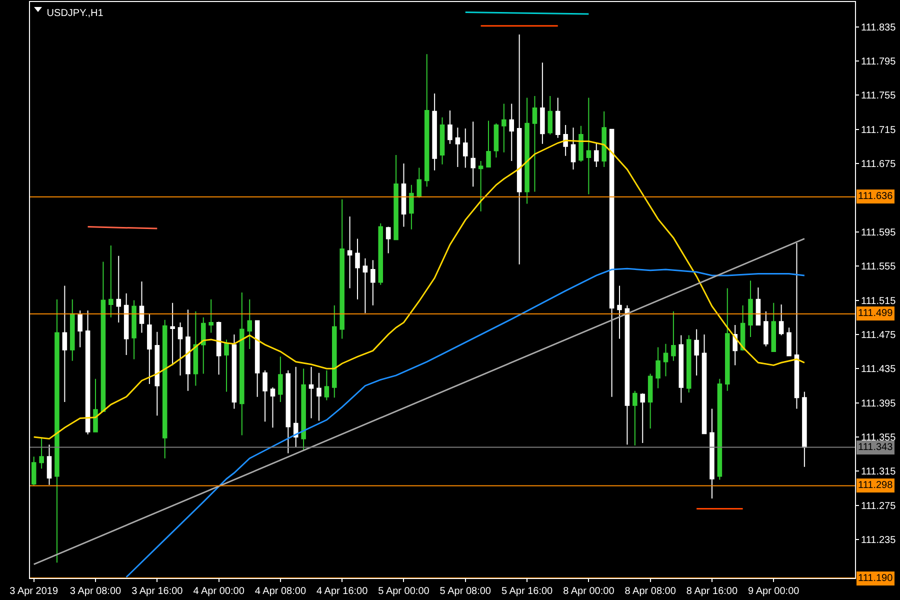 The image size is (900, 600). What do you see at coordinates (342, 591) in the screenshot?
I see `x-tick-label: 4 Apr 16:00` at bounding box center [342, 591].